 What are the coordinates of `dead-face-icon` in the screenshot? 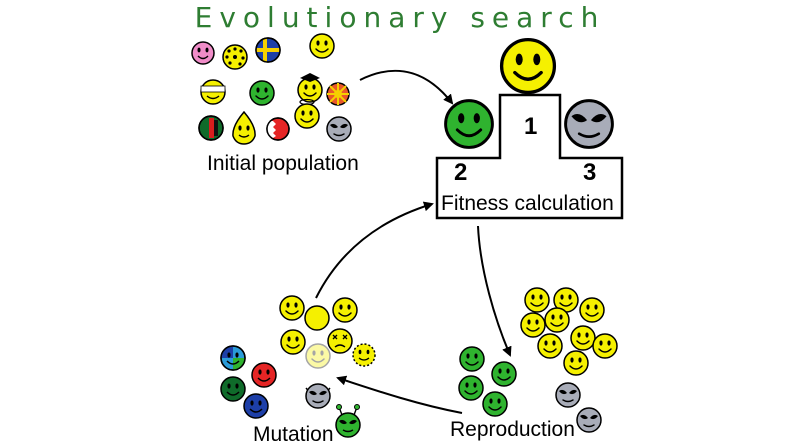 It's located at (340, 341).